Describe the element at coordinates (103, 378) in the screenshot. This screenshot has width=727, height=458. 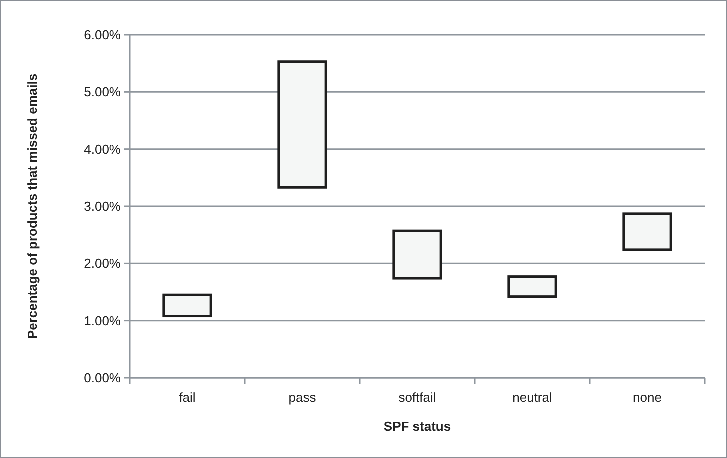
I see `y-tick-label: 0.00%` at that location.